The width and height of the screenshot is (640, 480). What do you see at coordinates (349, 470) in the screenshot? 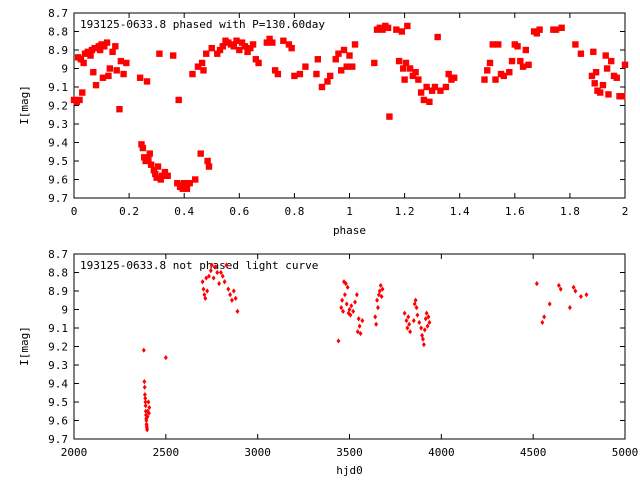
I see `x-axis-label: hjd0` at bounding box center [349, 470].